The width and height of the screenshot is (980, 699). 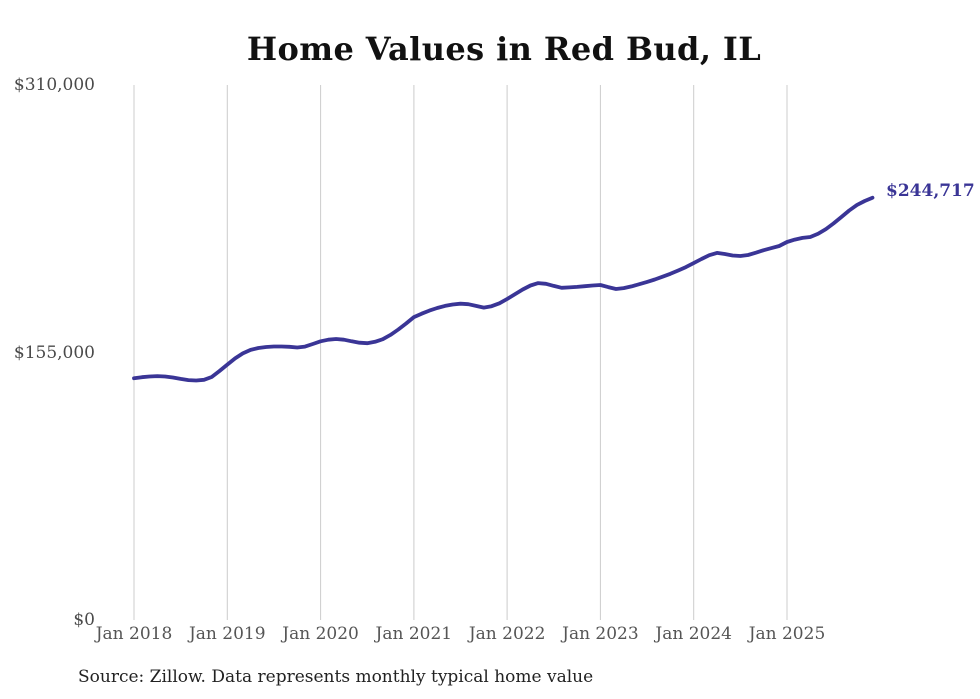 What do you see at coordinates (787, 634) in the screenshot?
I see `x-tick-label: Jan 2025` at bounding box center [787, 634].